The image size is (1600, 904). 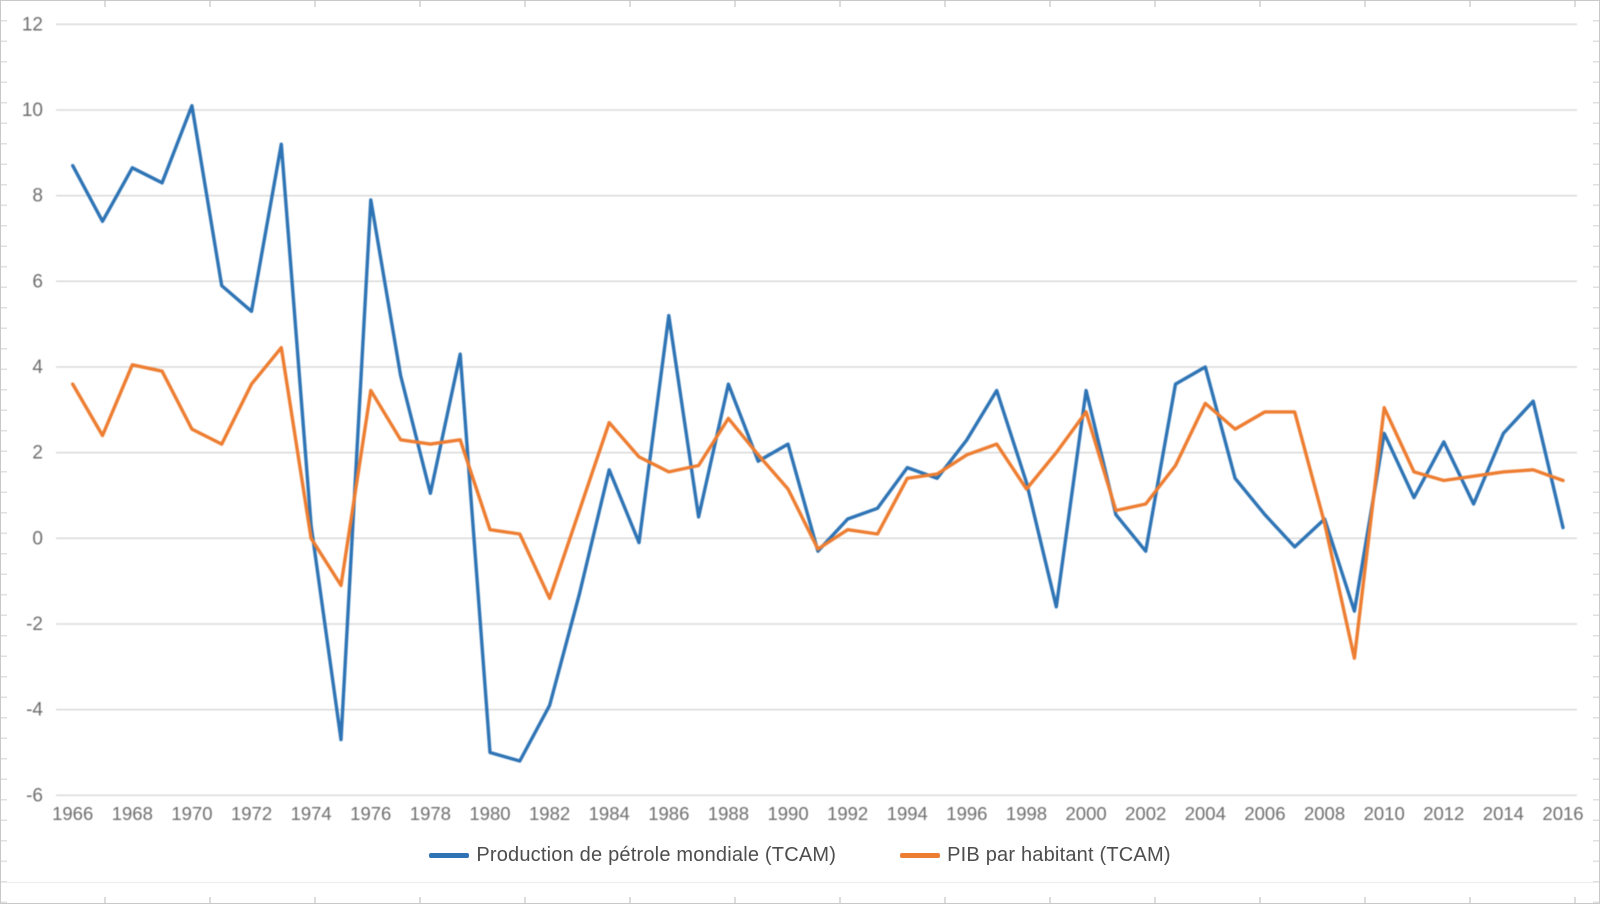 I want to click on y-axis-tick-label: -2, so click(x=34, y=624).